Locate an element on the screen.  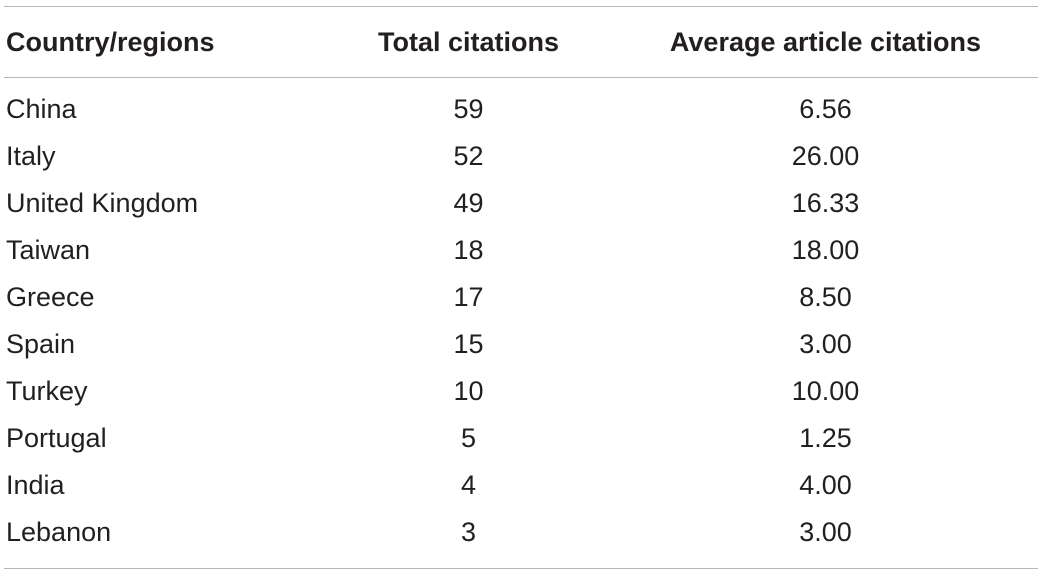
cell-total-citations: 59 is located at coordinates (468, 109).